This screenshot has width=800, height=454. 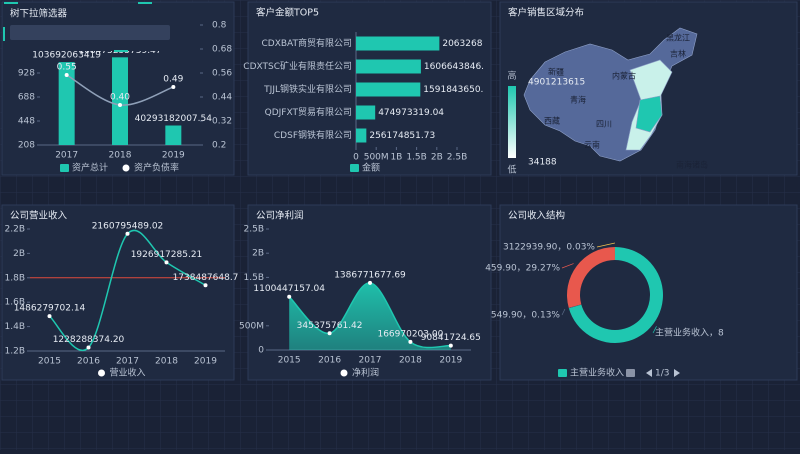 What do you see at coordinates (173, 80) in the screenshot?
I see `value-label: 0.49` at bounding box center [173, 80].